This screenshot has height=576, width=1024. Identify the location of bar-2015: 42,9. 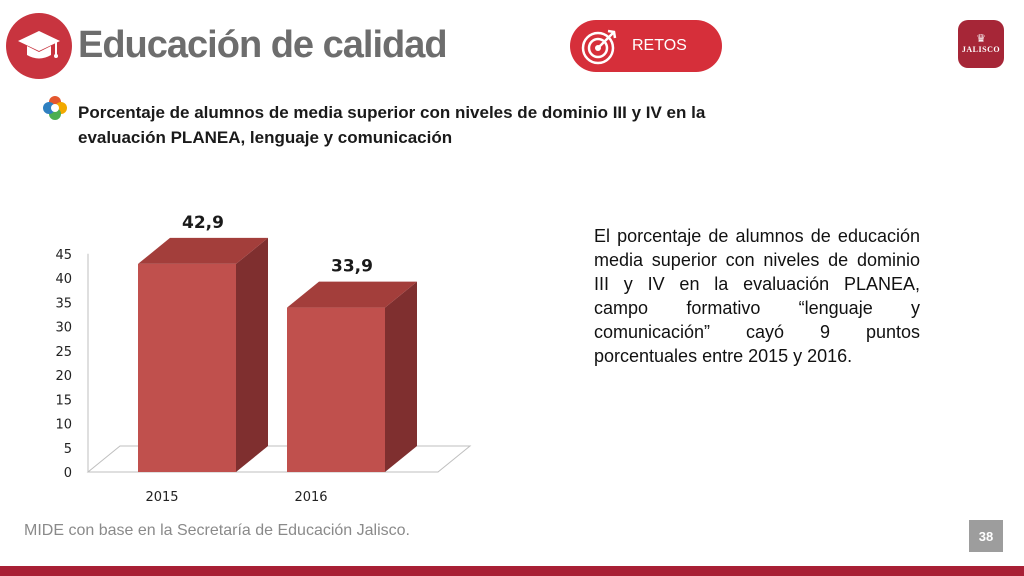
(203, 342).